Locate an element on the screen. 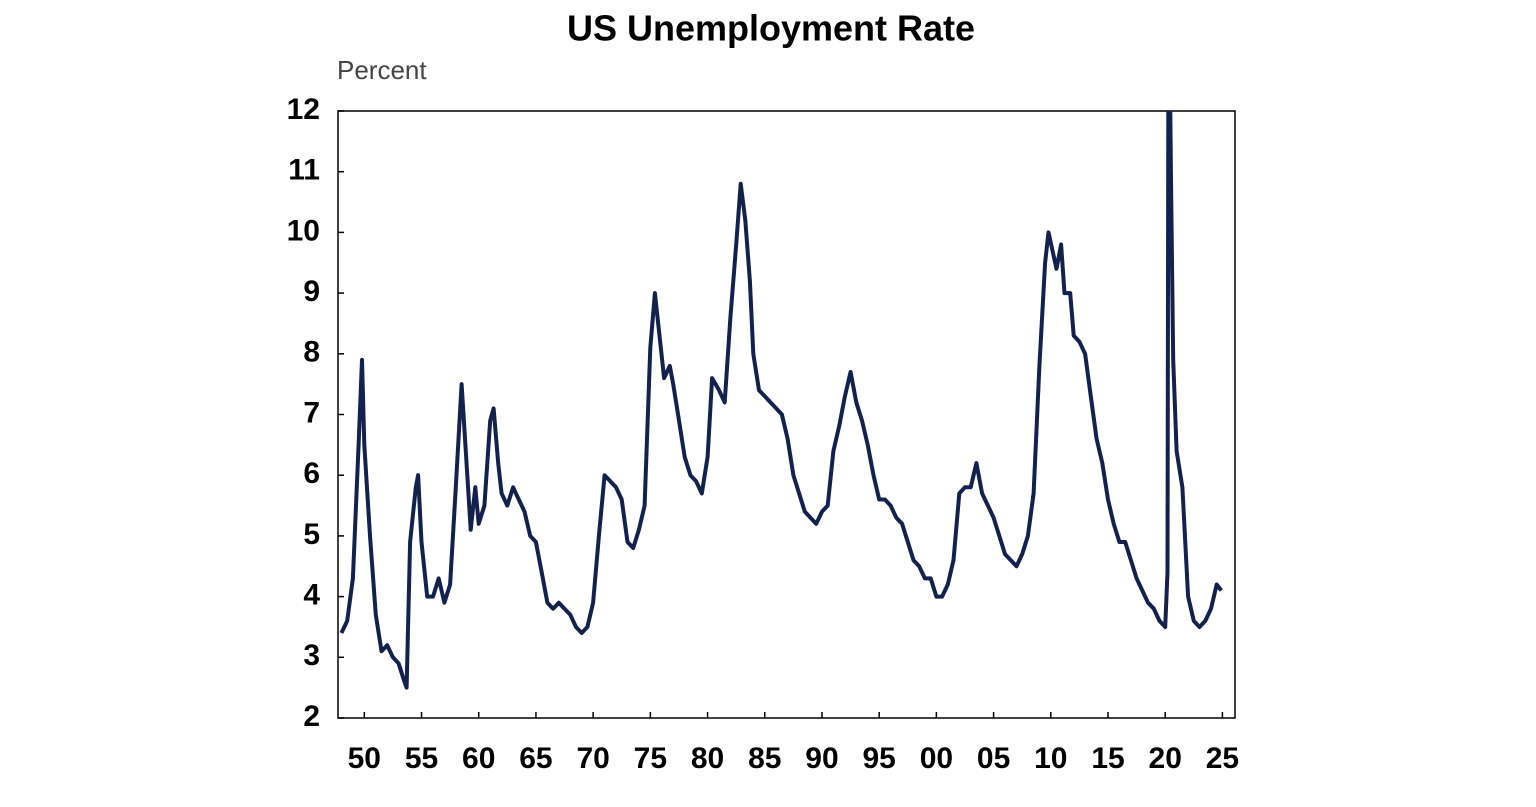 The image size is (1536, 807). x-tick-label: 15 is located at coordinates (1107, 758).